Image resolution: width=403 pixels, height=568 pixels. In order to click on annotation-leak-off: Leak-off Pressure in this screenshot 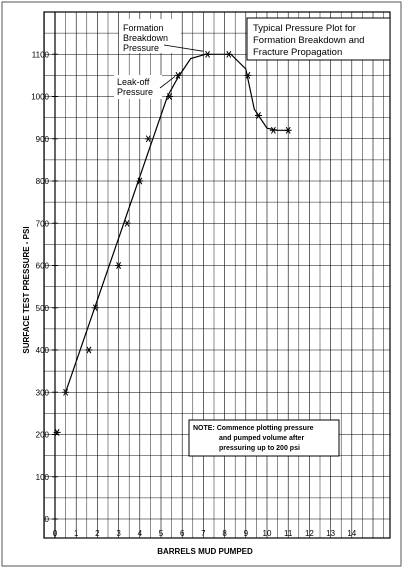, I will do `click(145, 87)`.